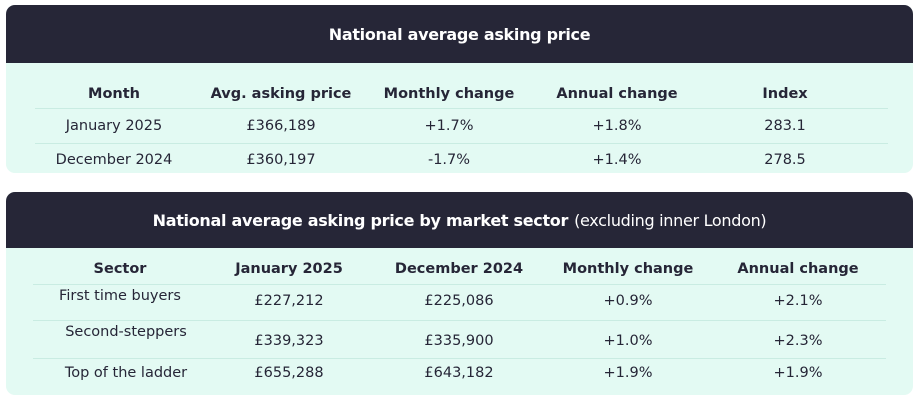 Image resolution: width=921 pixels, height=410 pixels. What do you see at coordinates (459, 341) in the screenshot?
I see `cell-december-2024: £335,900` at bounding box center [459, 341].